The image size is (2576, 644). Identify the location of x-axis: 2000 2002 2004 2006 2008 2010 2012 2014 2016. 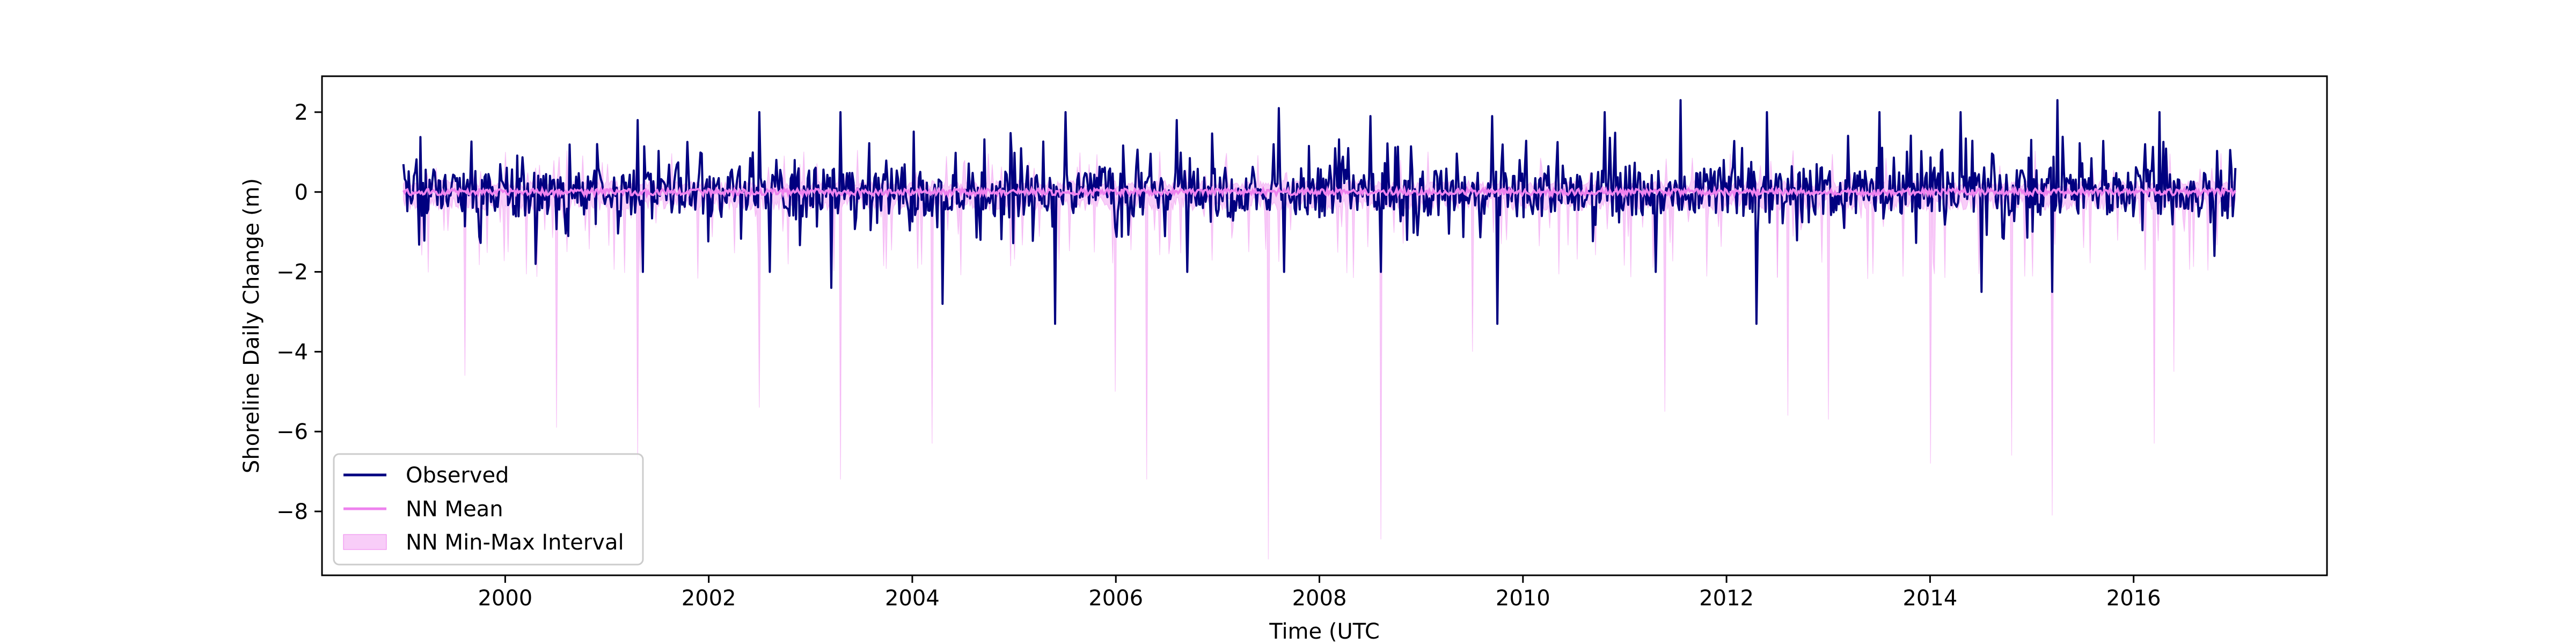
(1319, 593).